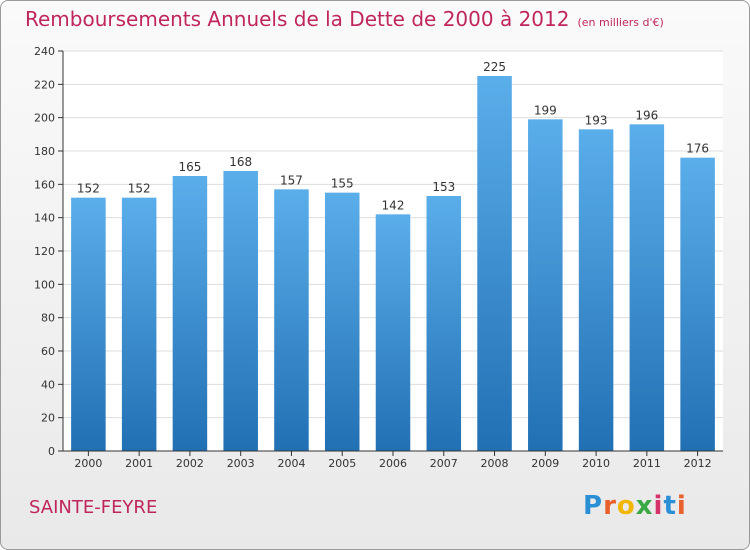 This screenshot has height=550, width=750. I want to click on x-tick-label-2010: 2010, so click(596, 463).